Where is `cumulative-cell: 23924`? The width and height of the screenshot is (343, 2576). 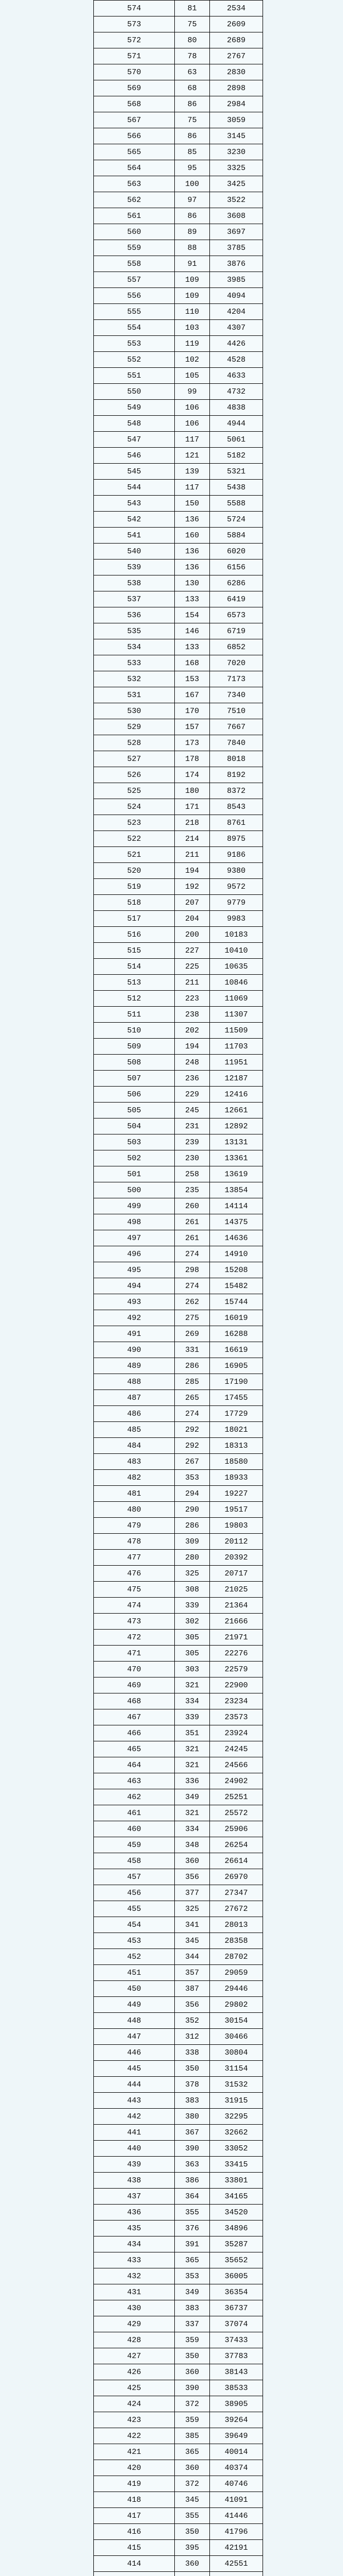 cumulative-cell: 23924 is located at coordinates (236, 1733).